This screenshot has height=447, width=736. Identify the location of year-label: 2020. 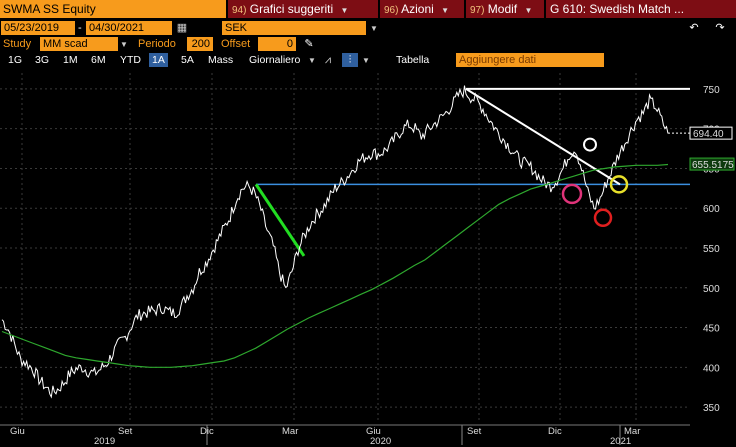
(380, 441).